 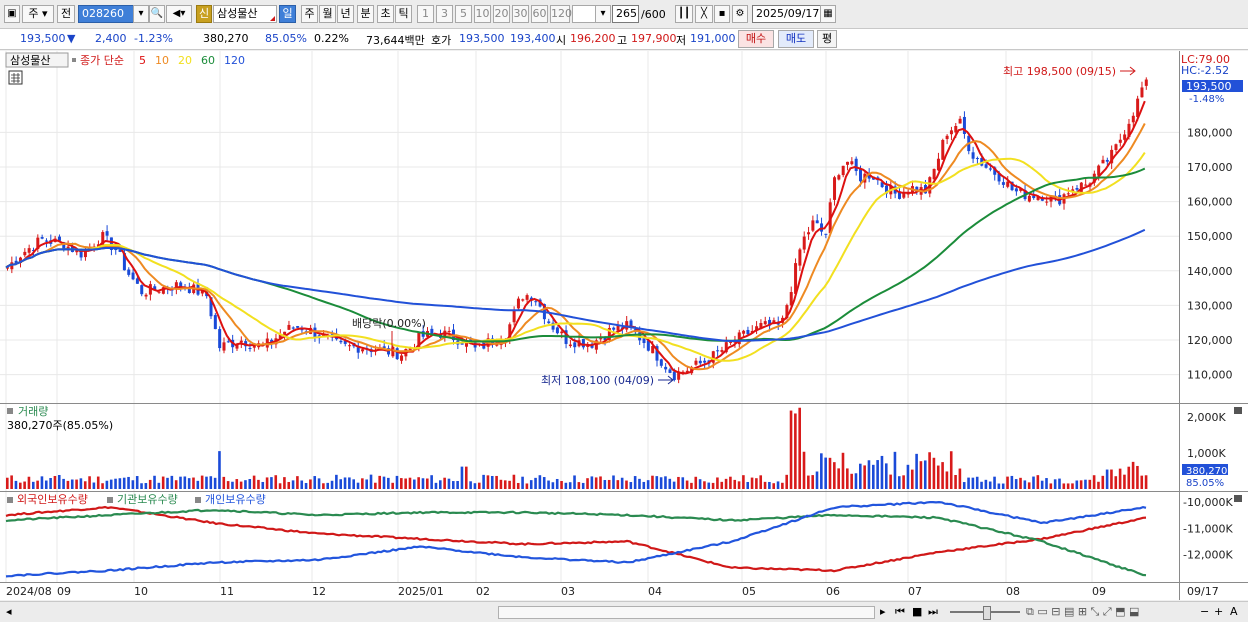 What do you see at coordinates (141, 14) in the screenshot?
I see `code-dropdown-icon: ▾` at bounding box center [141, 14].